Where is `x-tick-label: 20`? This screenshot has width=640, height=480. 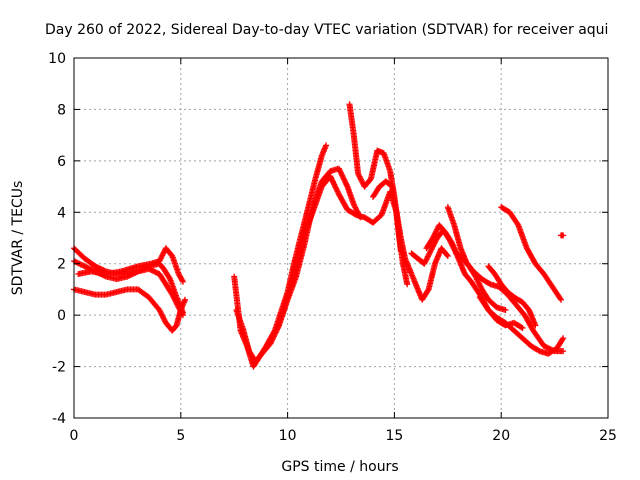 x-tick-label: 20 is located at coordinates (501, 436).